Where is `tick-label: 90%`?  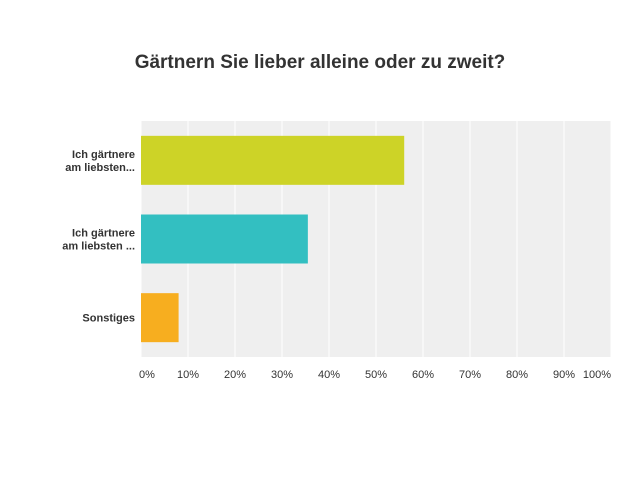
tick-label: 90% is located at coordinates (564, 375).